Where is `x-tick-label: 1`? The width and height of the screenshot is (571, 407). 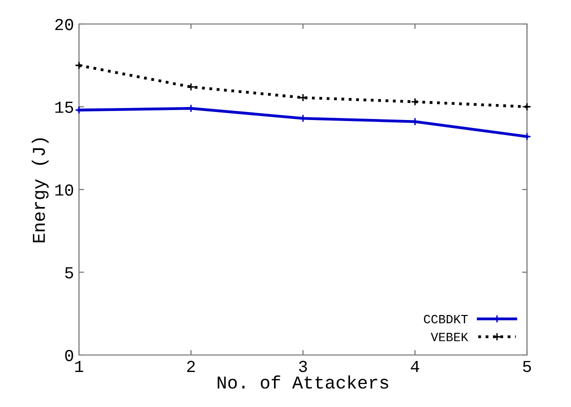 x-tick-label: 1 is located at coordinates (79, 366).